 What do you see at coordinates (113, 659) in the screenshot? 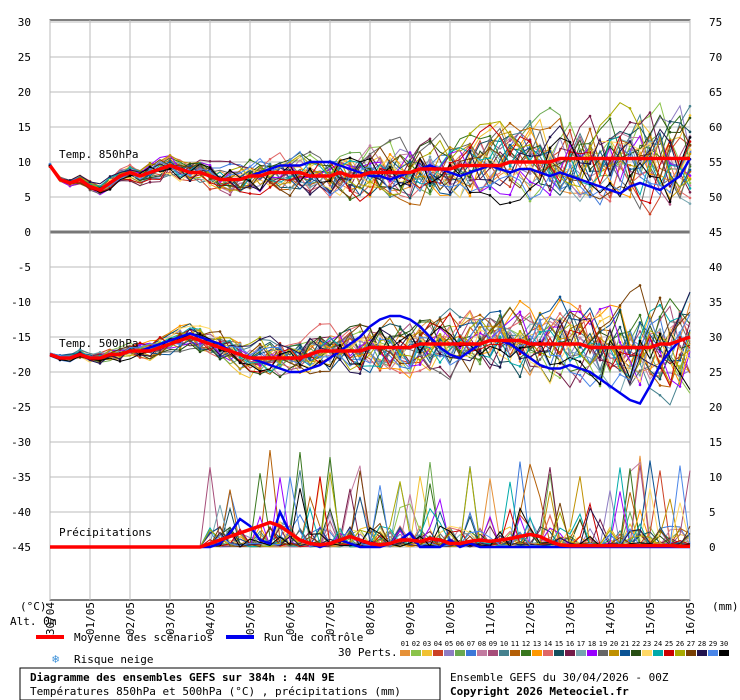
I see `legend-snow-label: Risque neige` at bounding box center [113, 659].